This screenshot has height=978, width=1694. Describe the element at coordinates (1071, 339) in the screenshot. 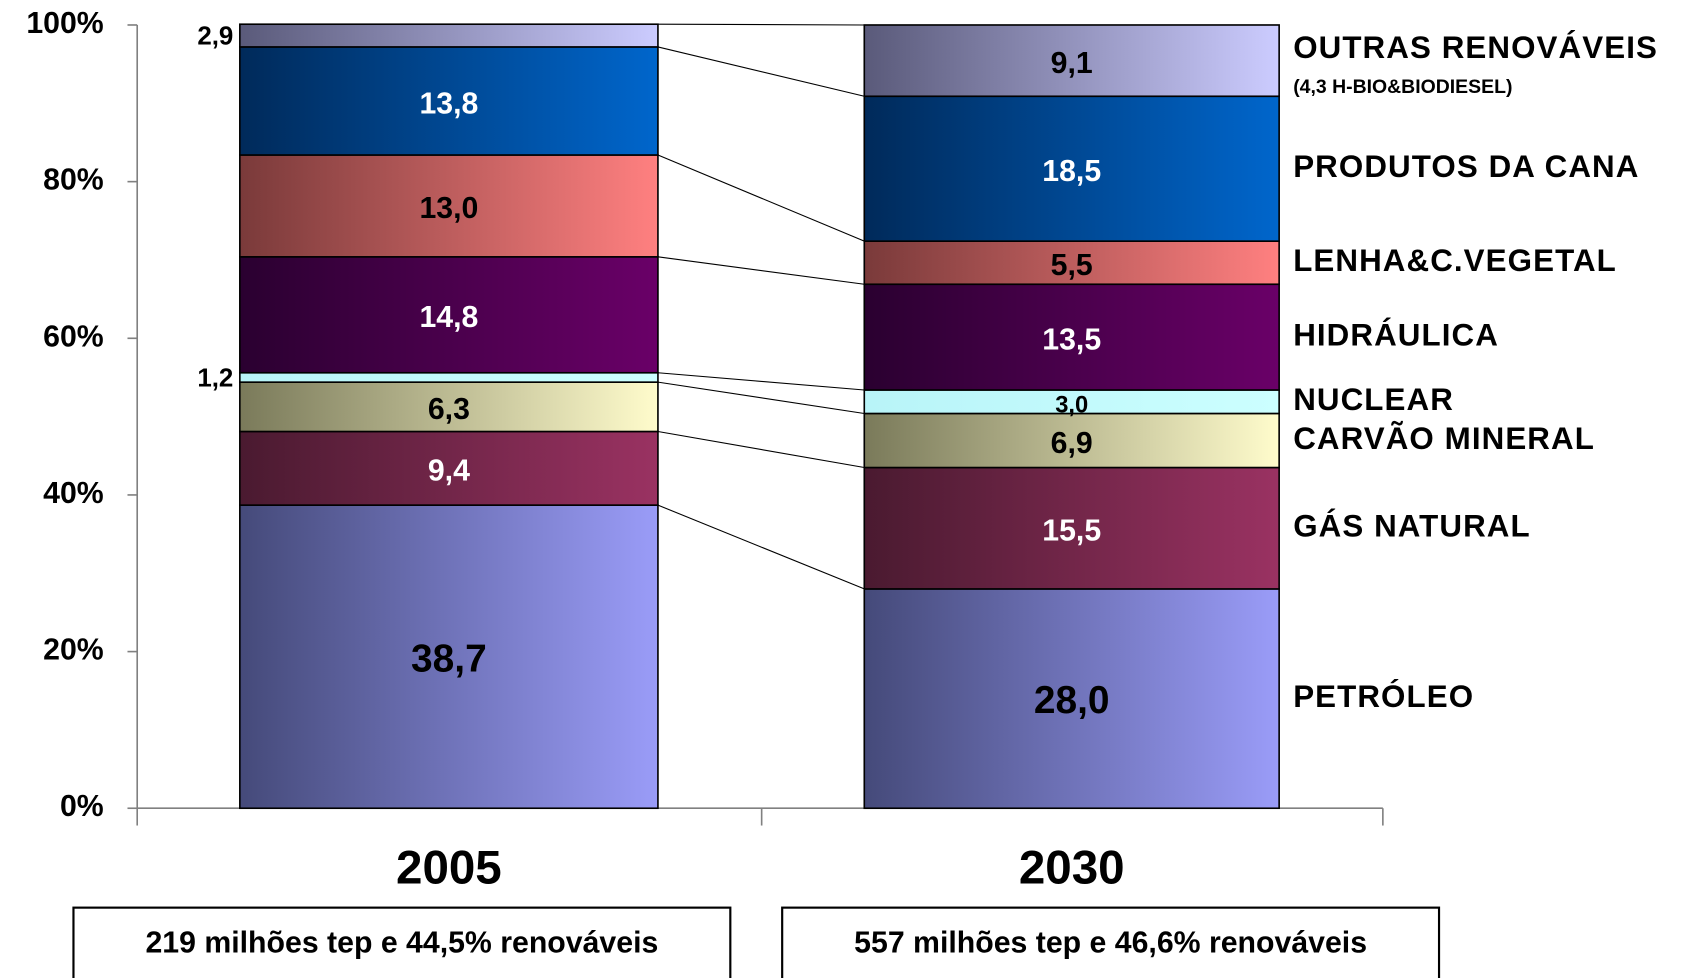

I see `value-label: 13,5` at that location.